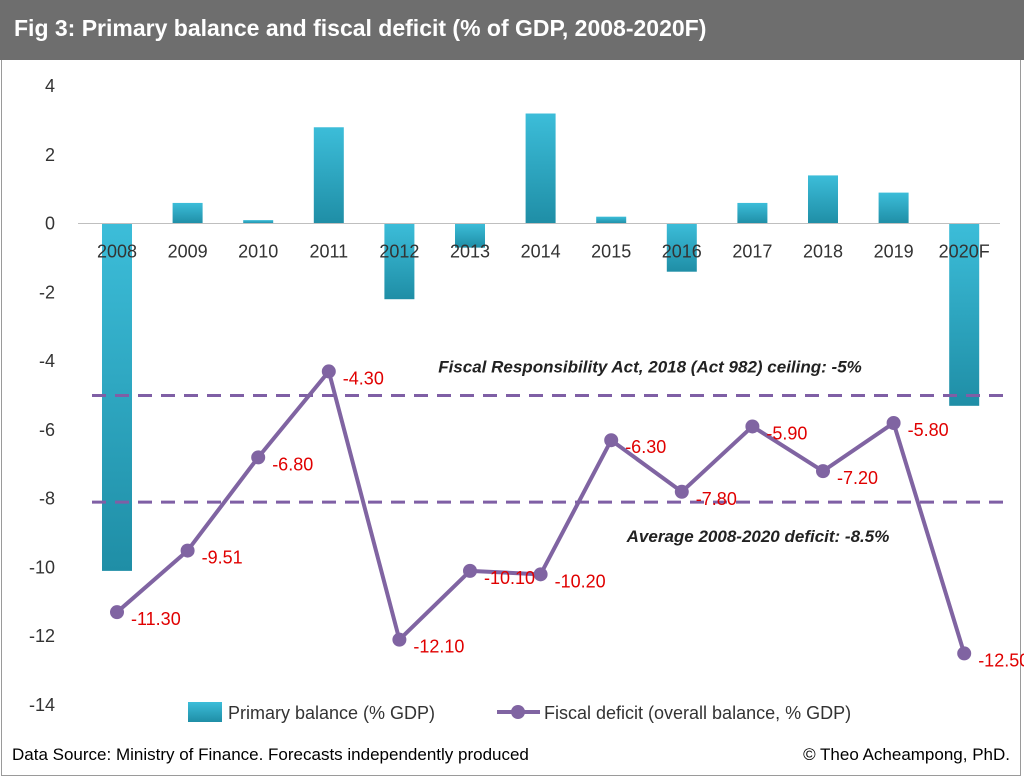 This screenshot has height=779, width=1024. Describe the element at coordinates (42, 395) in the screenshot. I see `y-axis: 4 2 0 -2 -4 -6 -8 -10 -12 -14` at that location.